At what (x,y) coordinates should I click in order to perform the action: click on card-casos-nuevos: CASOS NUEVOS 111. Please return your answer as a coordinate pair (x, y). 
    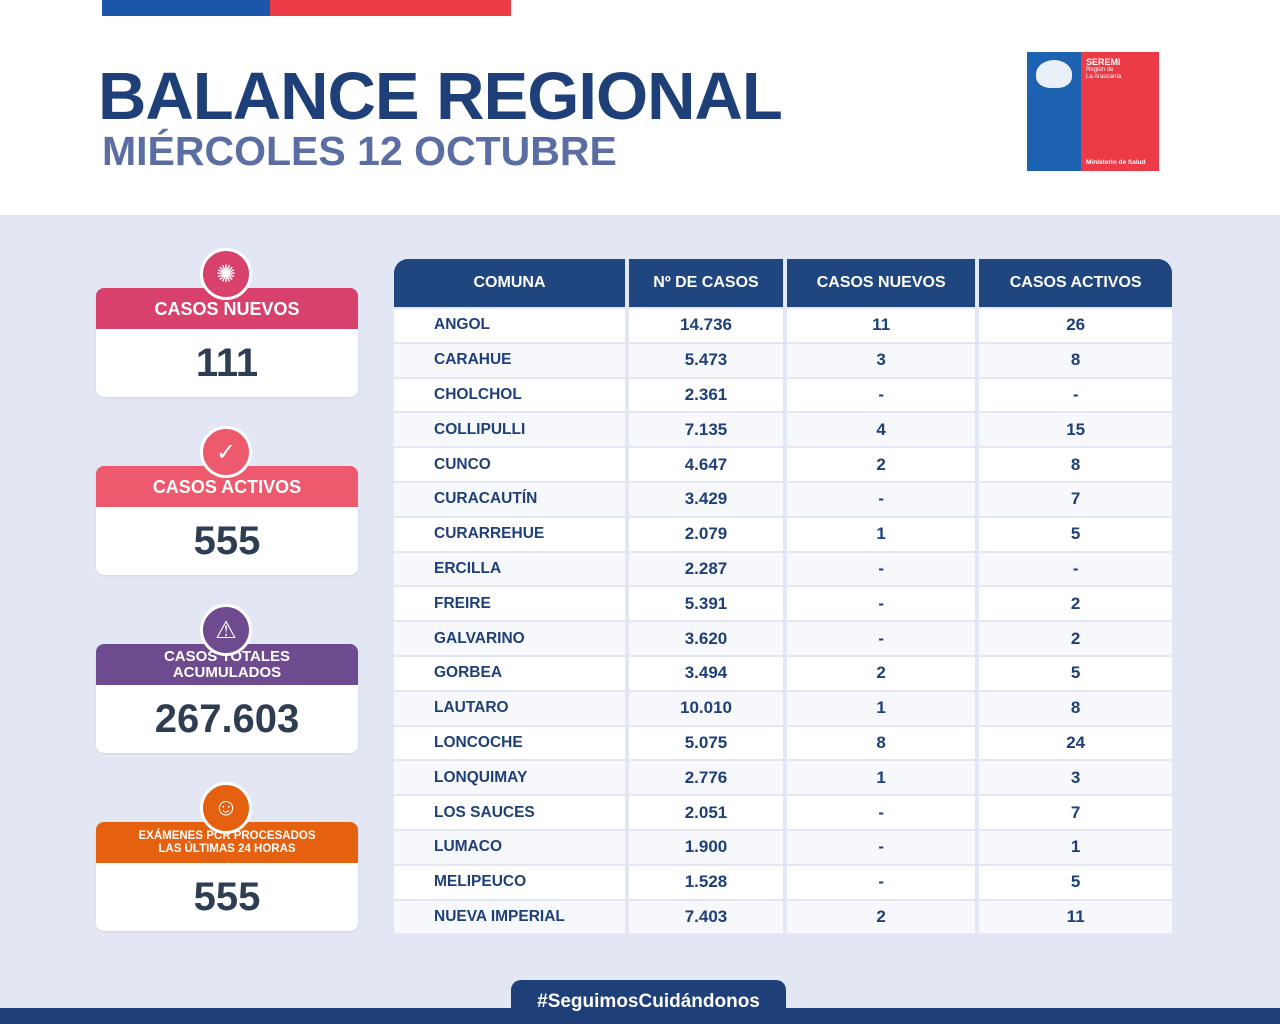
    Looking at the image, I should click on (227, 342).